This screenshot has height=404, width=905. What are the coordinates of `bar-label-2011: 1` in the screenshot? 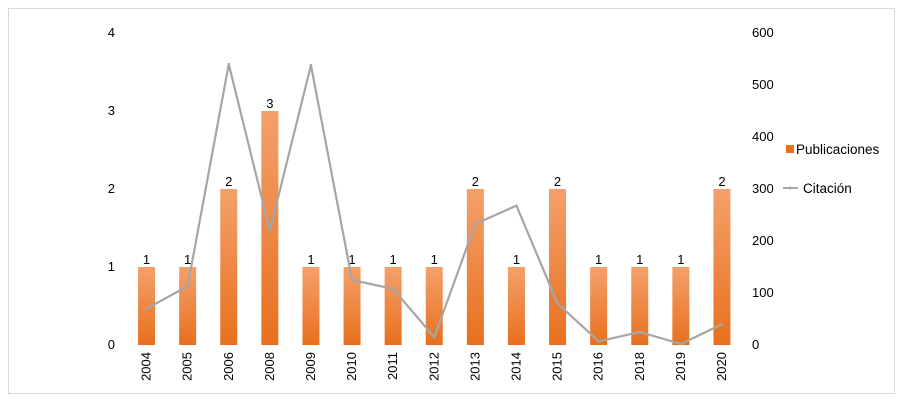 It's located at (393, 259).